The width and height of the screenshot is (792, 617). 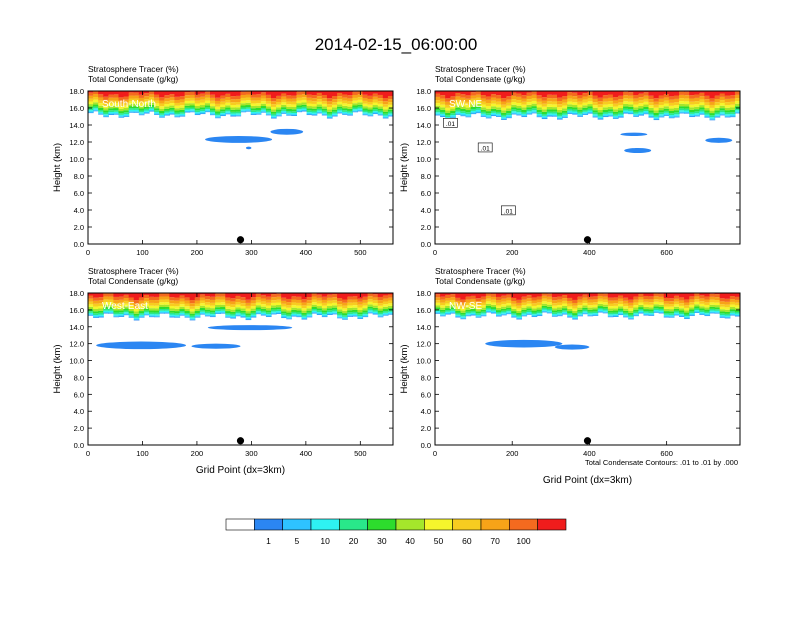 I want to click on y-tick-label: 16.0, so click(x=76, y=108).